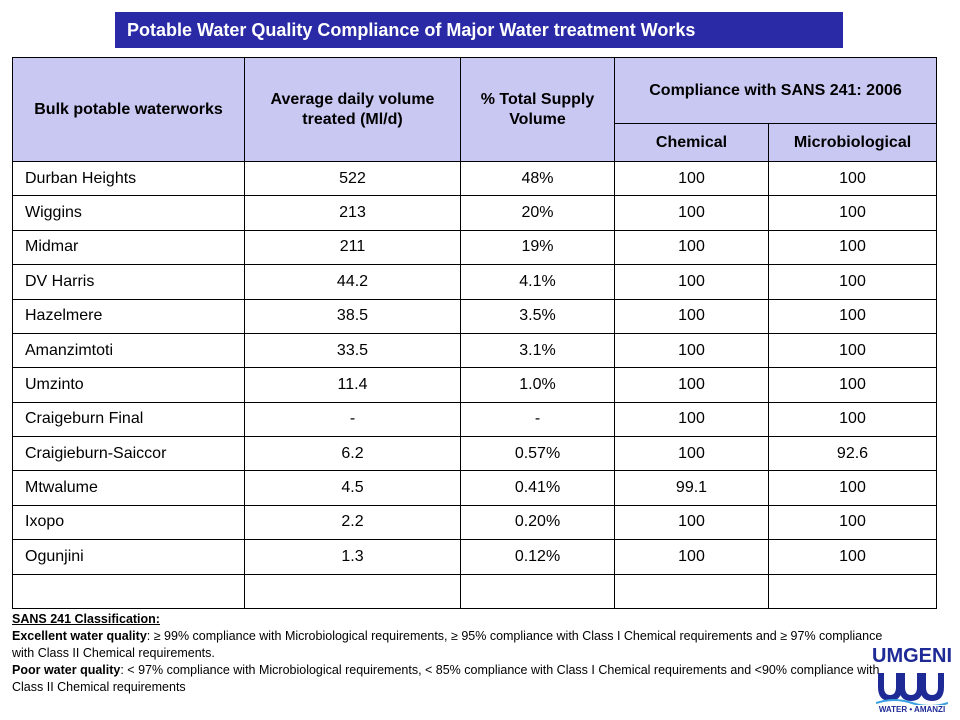 The image size is (960, 720). I want to click on cell-volume: 33.5, so click(352, 350).